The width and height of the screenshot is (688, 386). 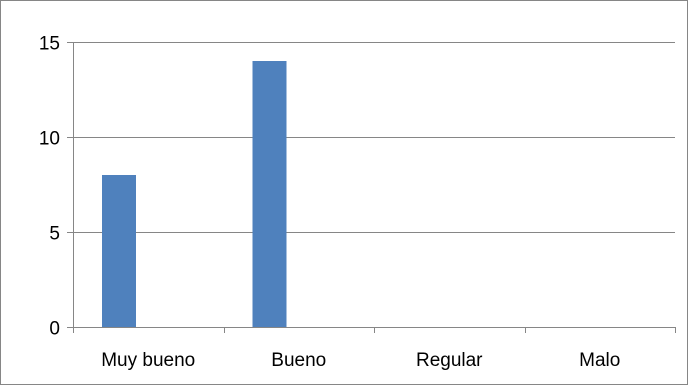 I want to click on y-tick-label-0: 0, so click(x=54, y=329).